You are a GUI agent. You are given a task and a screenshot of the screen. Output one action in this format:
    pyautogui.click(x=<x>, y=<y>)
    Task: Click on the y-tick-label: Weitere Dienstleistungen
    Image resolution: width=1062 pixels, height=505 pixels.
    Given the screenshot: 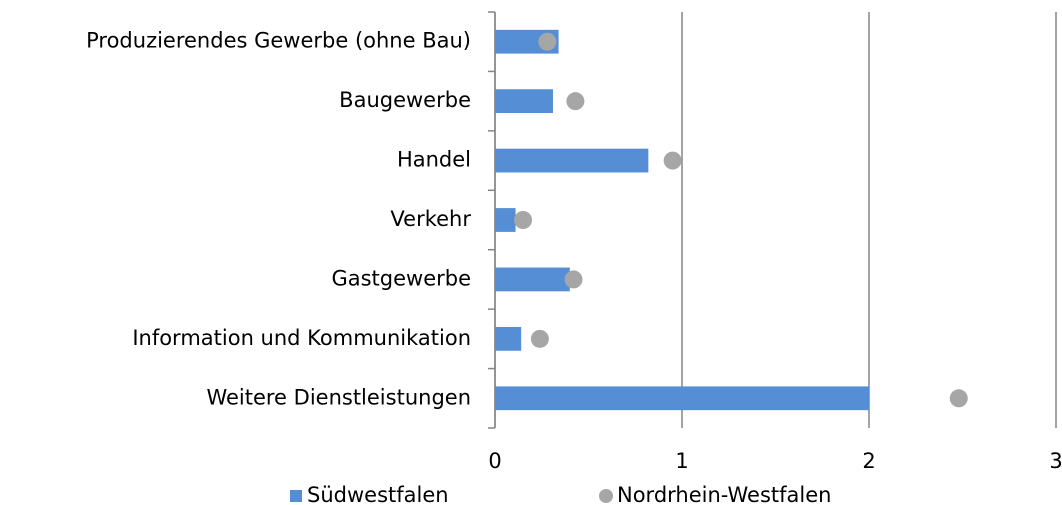 What is the action you would take?
    pyautogui.click(x=338, y=397)
    